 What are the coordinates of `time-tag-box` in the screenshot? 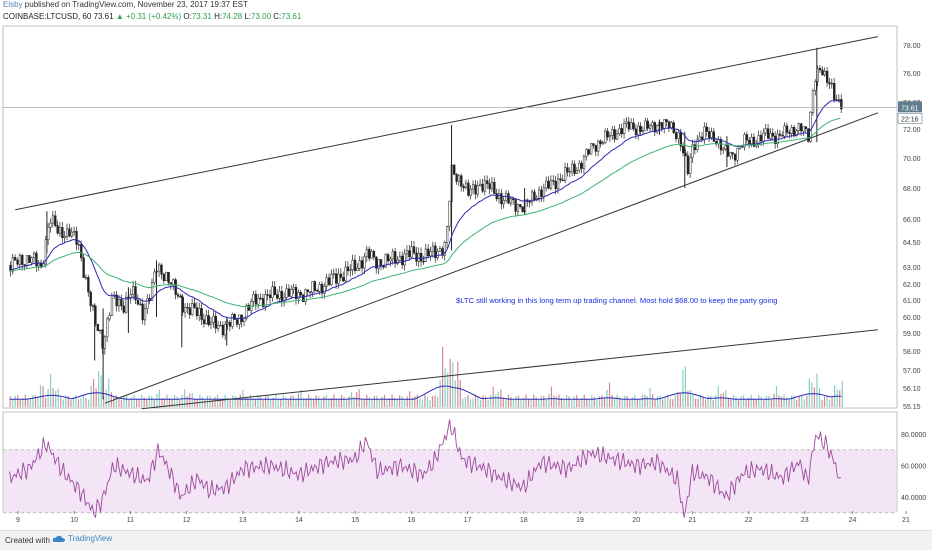 It's located at (910, 118).